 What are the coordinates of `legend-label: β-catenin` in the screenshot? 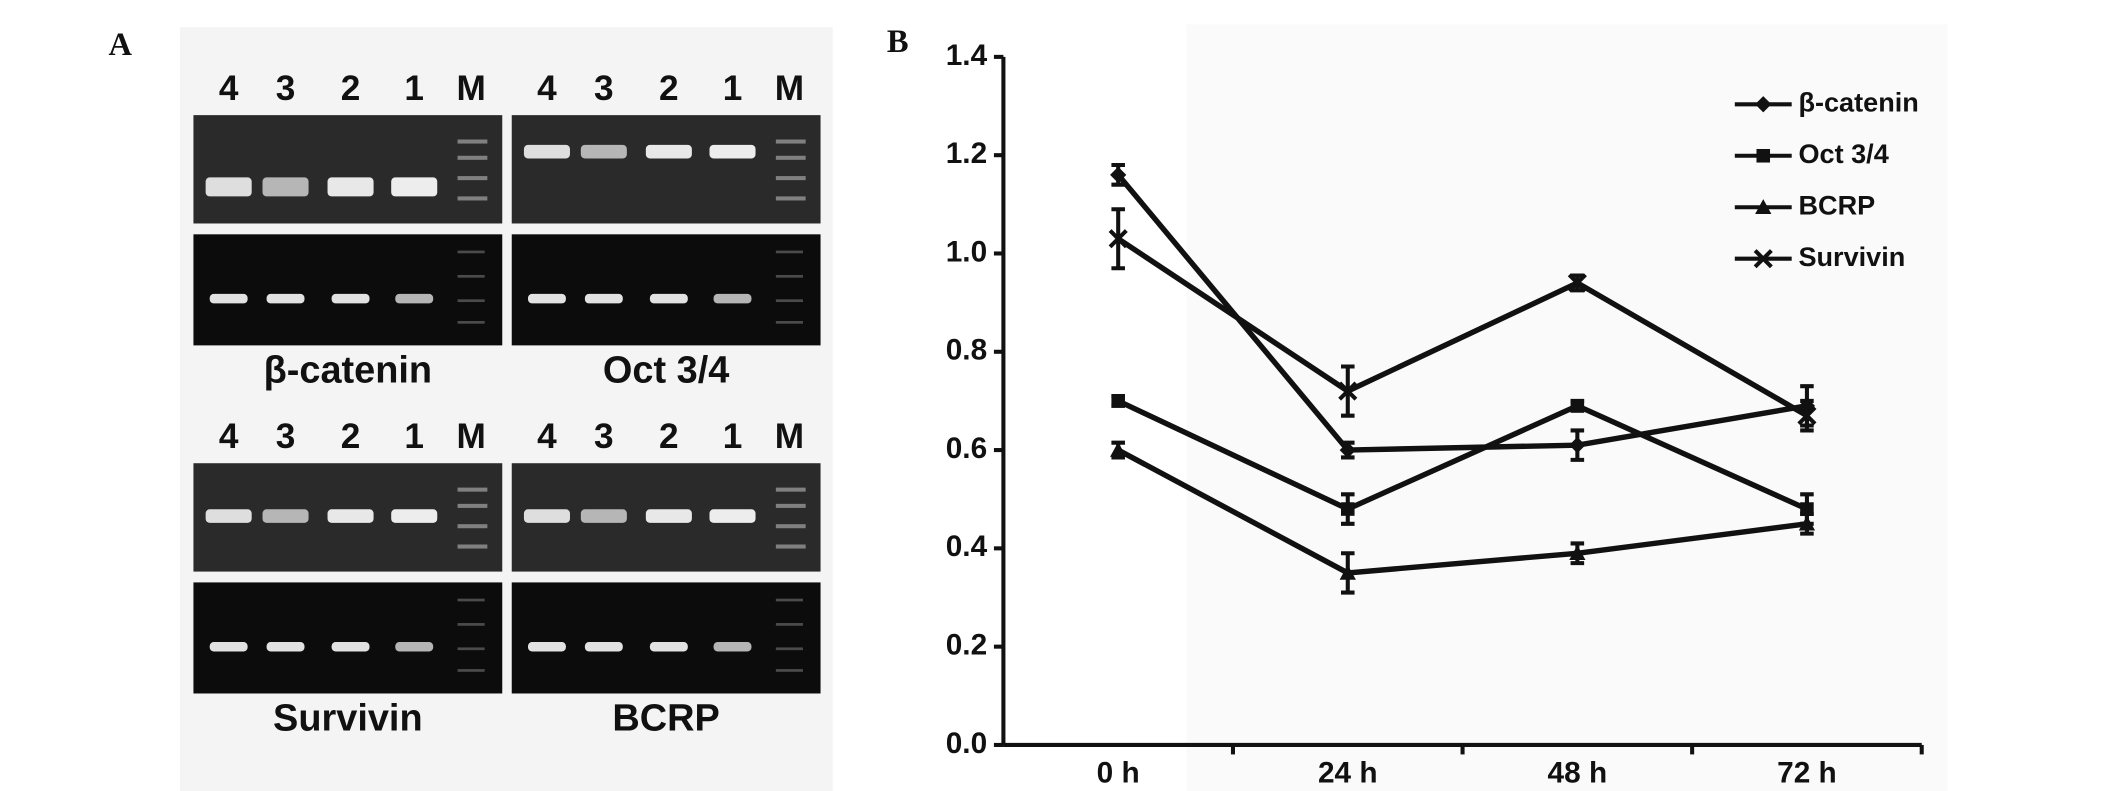 It's located at (1858, 101).